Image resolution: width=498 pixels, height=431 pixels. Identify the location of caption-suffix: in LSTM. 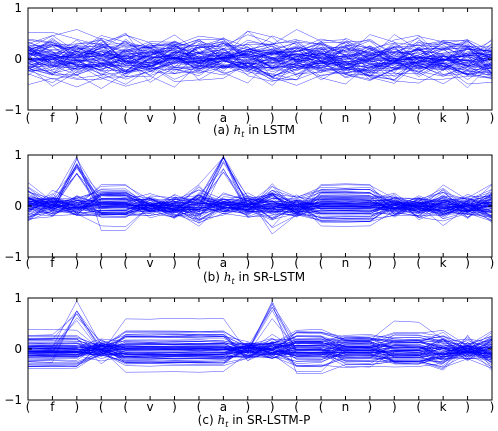
(269, 130).